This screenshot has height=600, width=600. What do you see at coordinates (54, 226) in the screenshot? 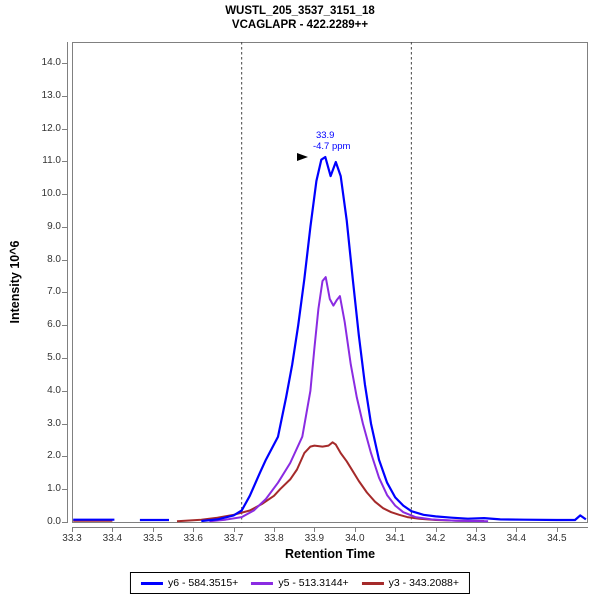
I see `y-tick-label: 9.0` at bounding box center [54, 226].